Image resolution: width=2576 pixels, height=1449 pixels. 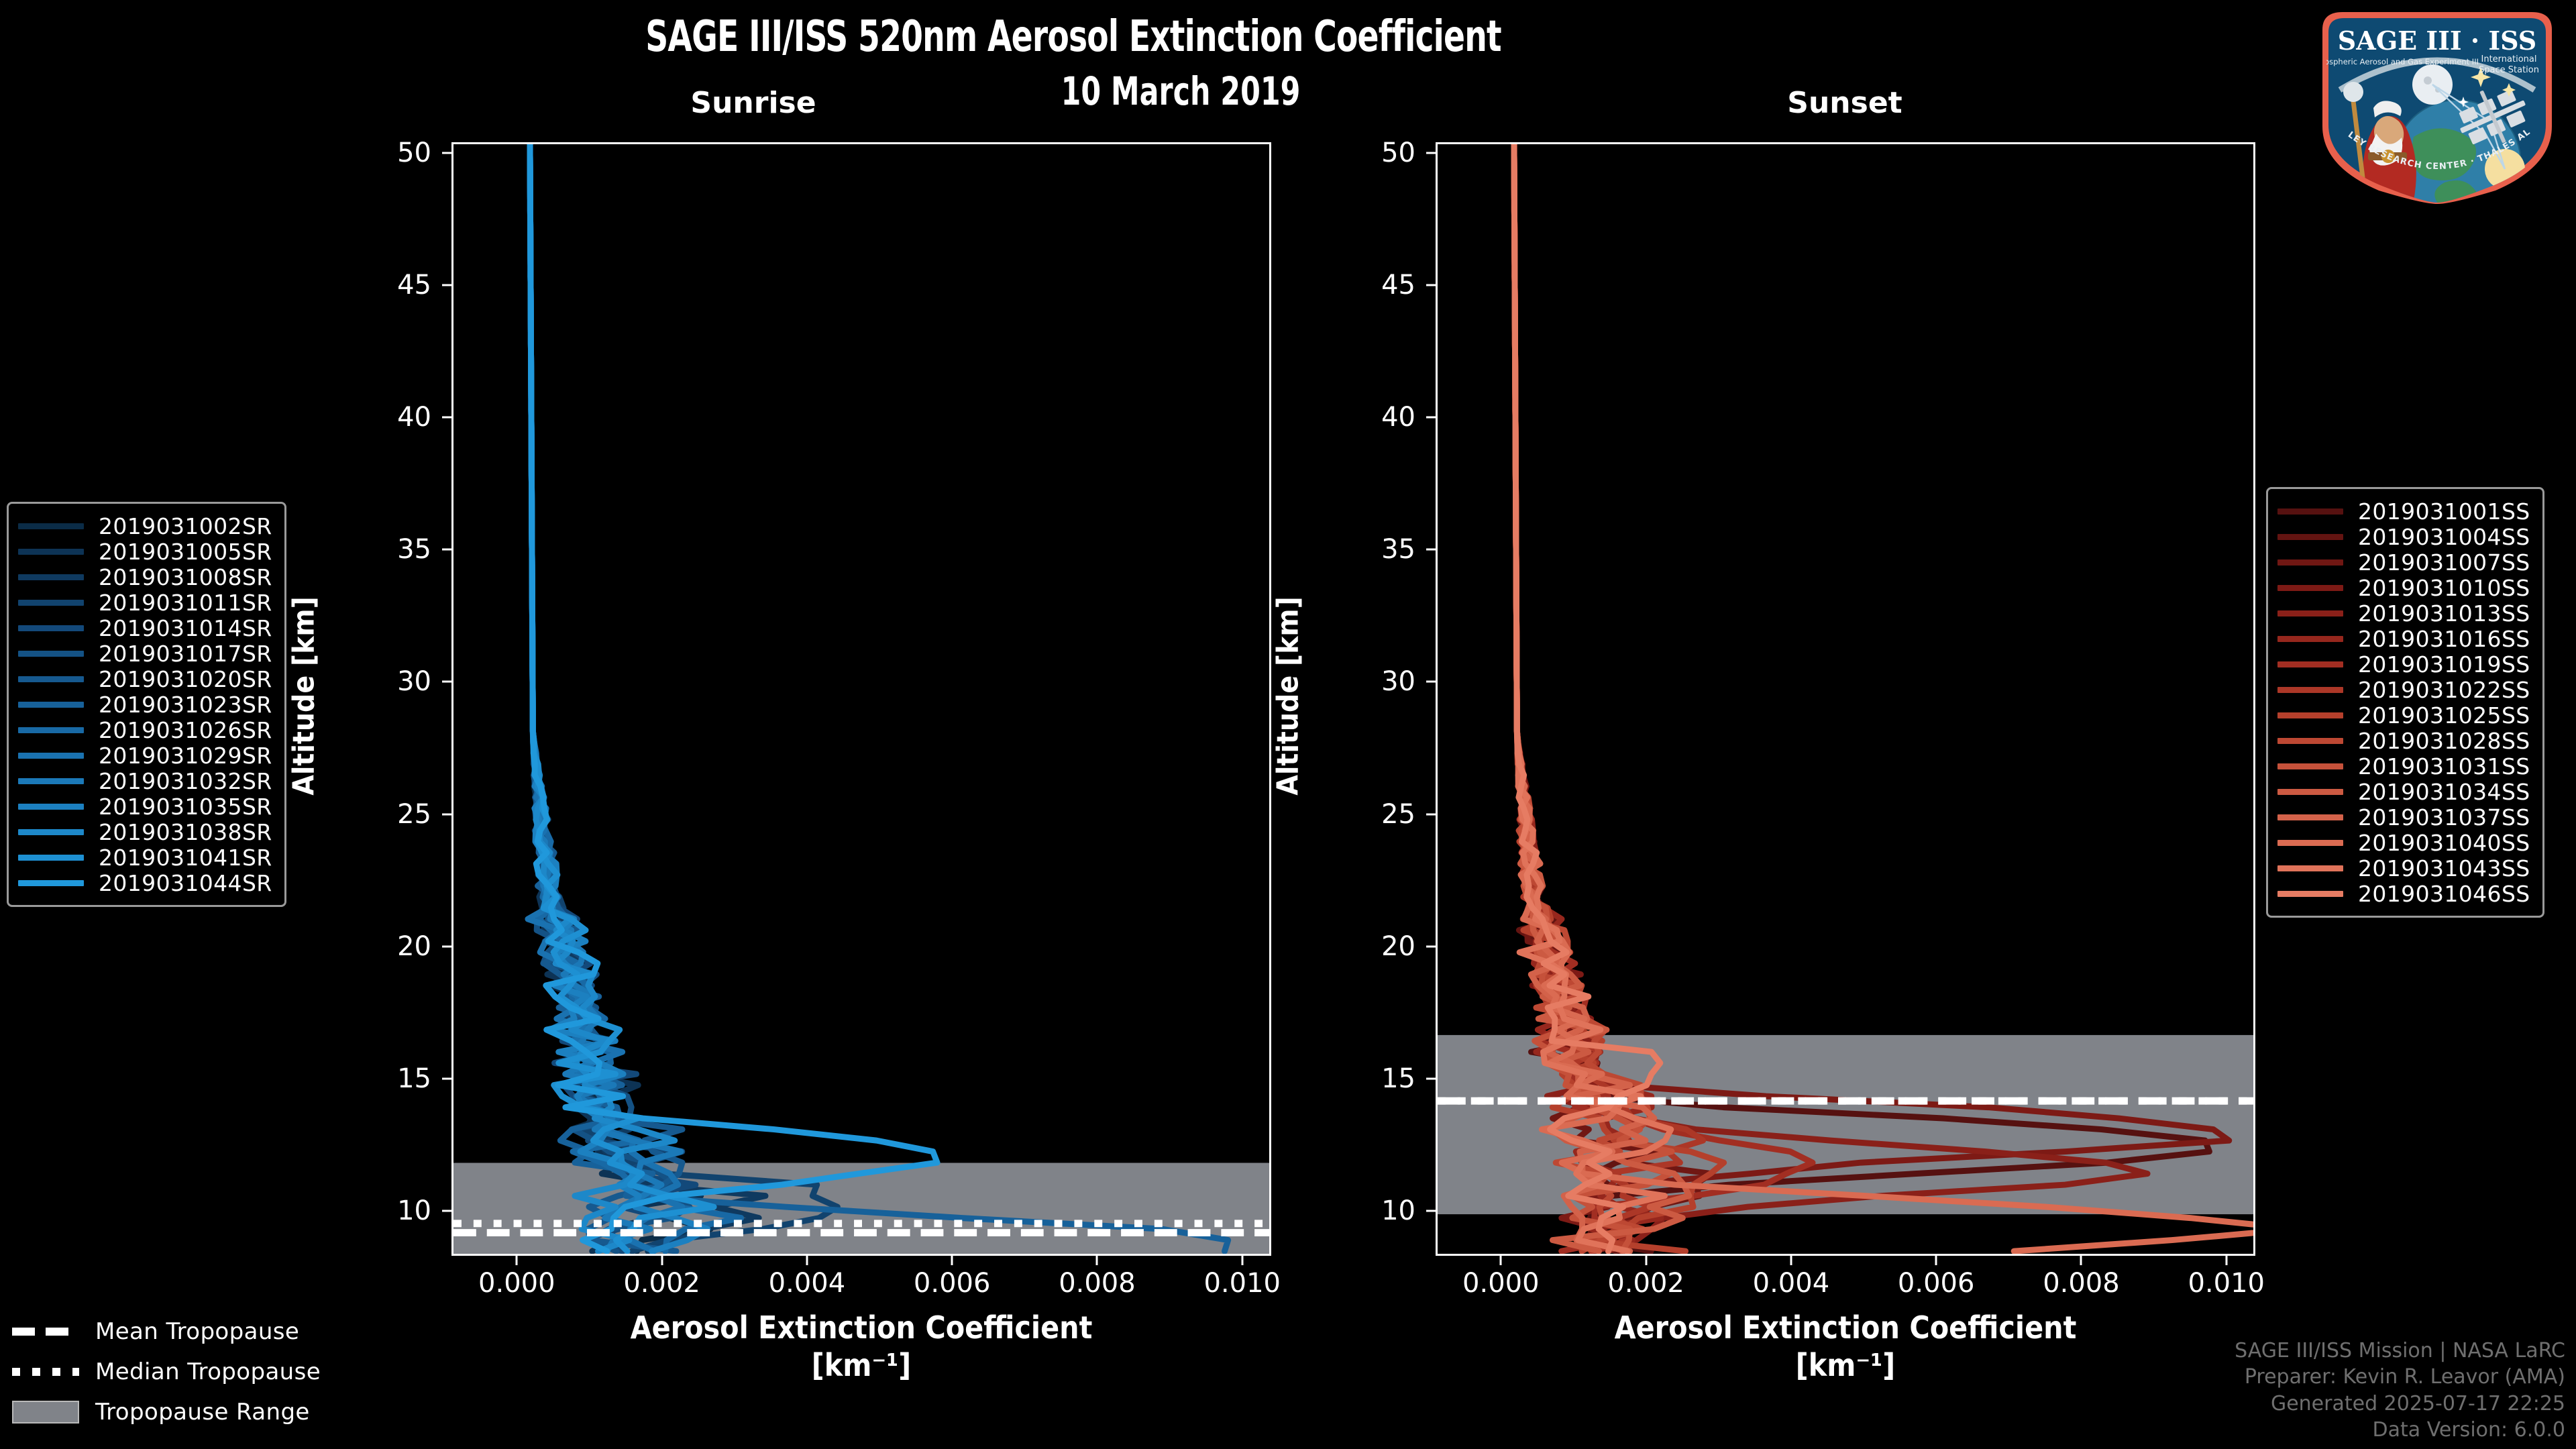 What do you see at coordinates (414, 550) in the screenshot?
I see `y-tick-label-sunrise-35: 35` at bounding box center [414, 550].